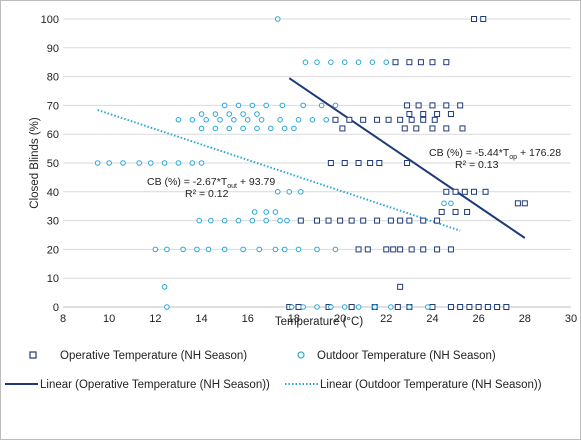 The image size is (581, 445). What do you see at coordinates (525, 319) in the screenshot?
I see `x-tick-label: 28` at bounding box center [525, 319].